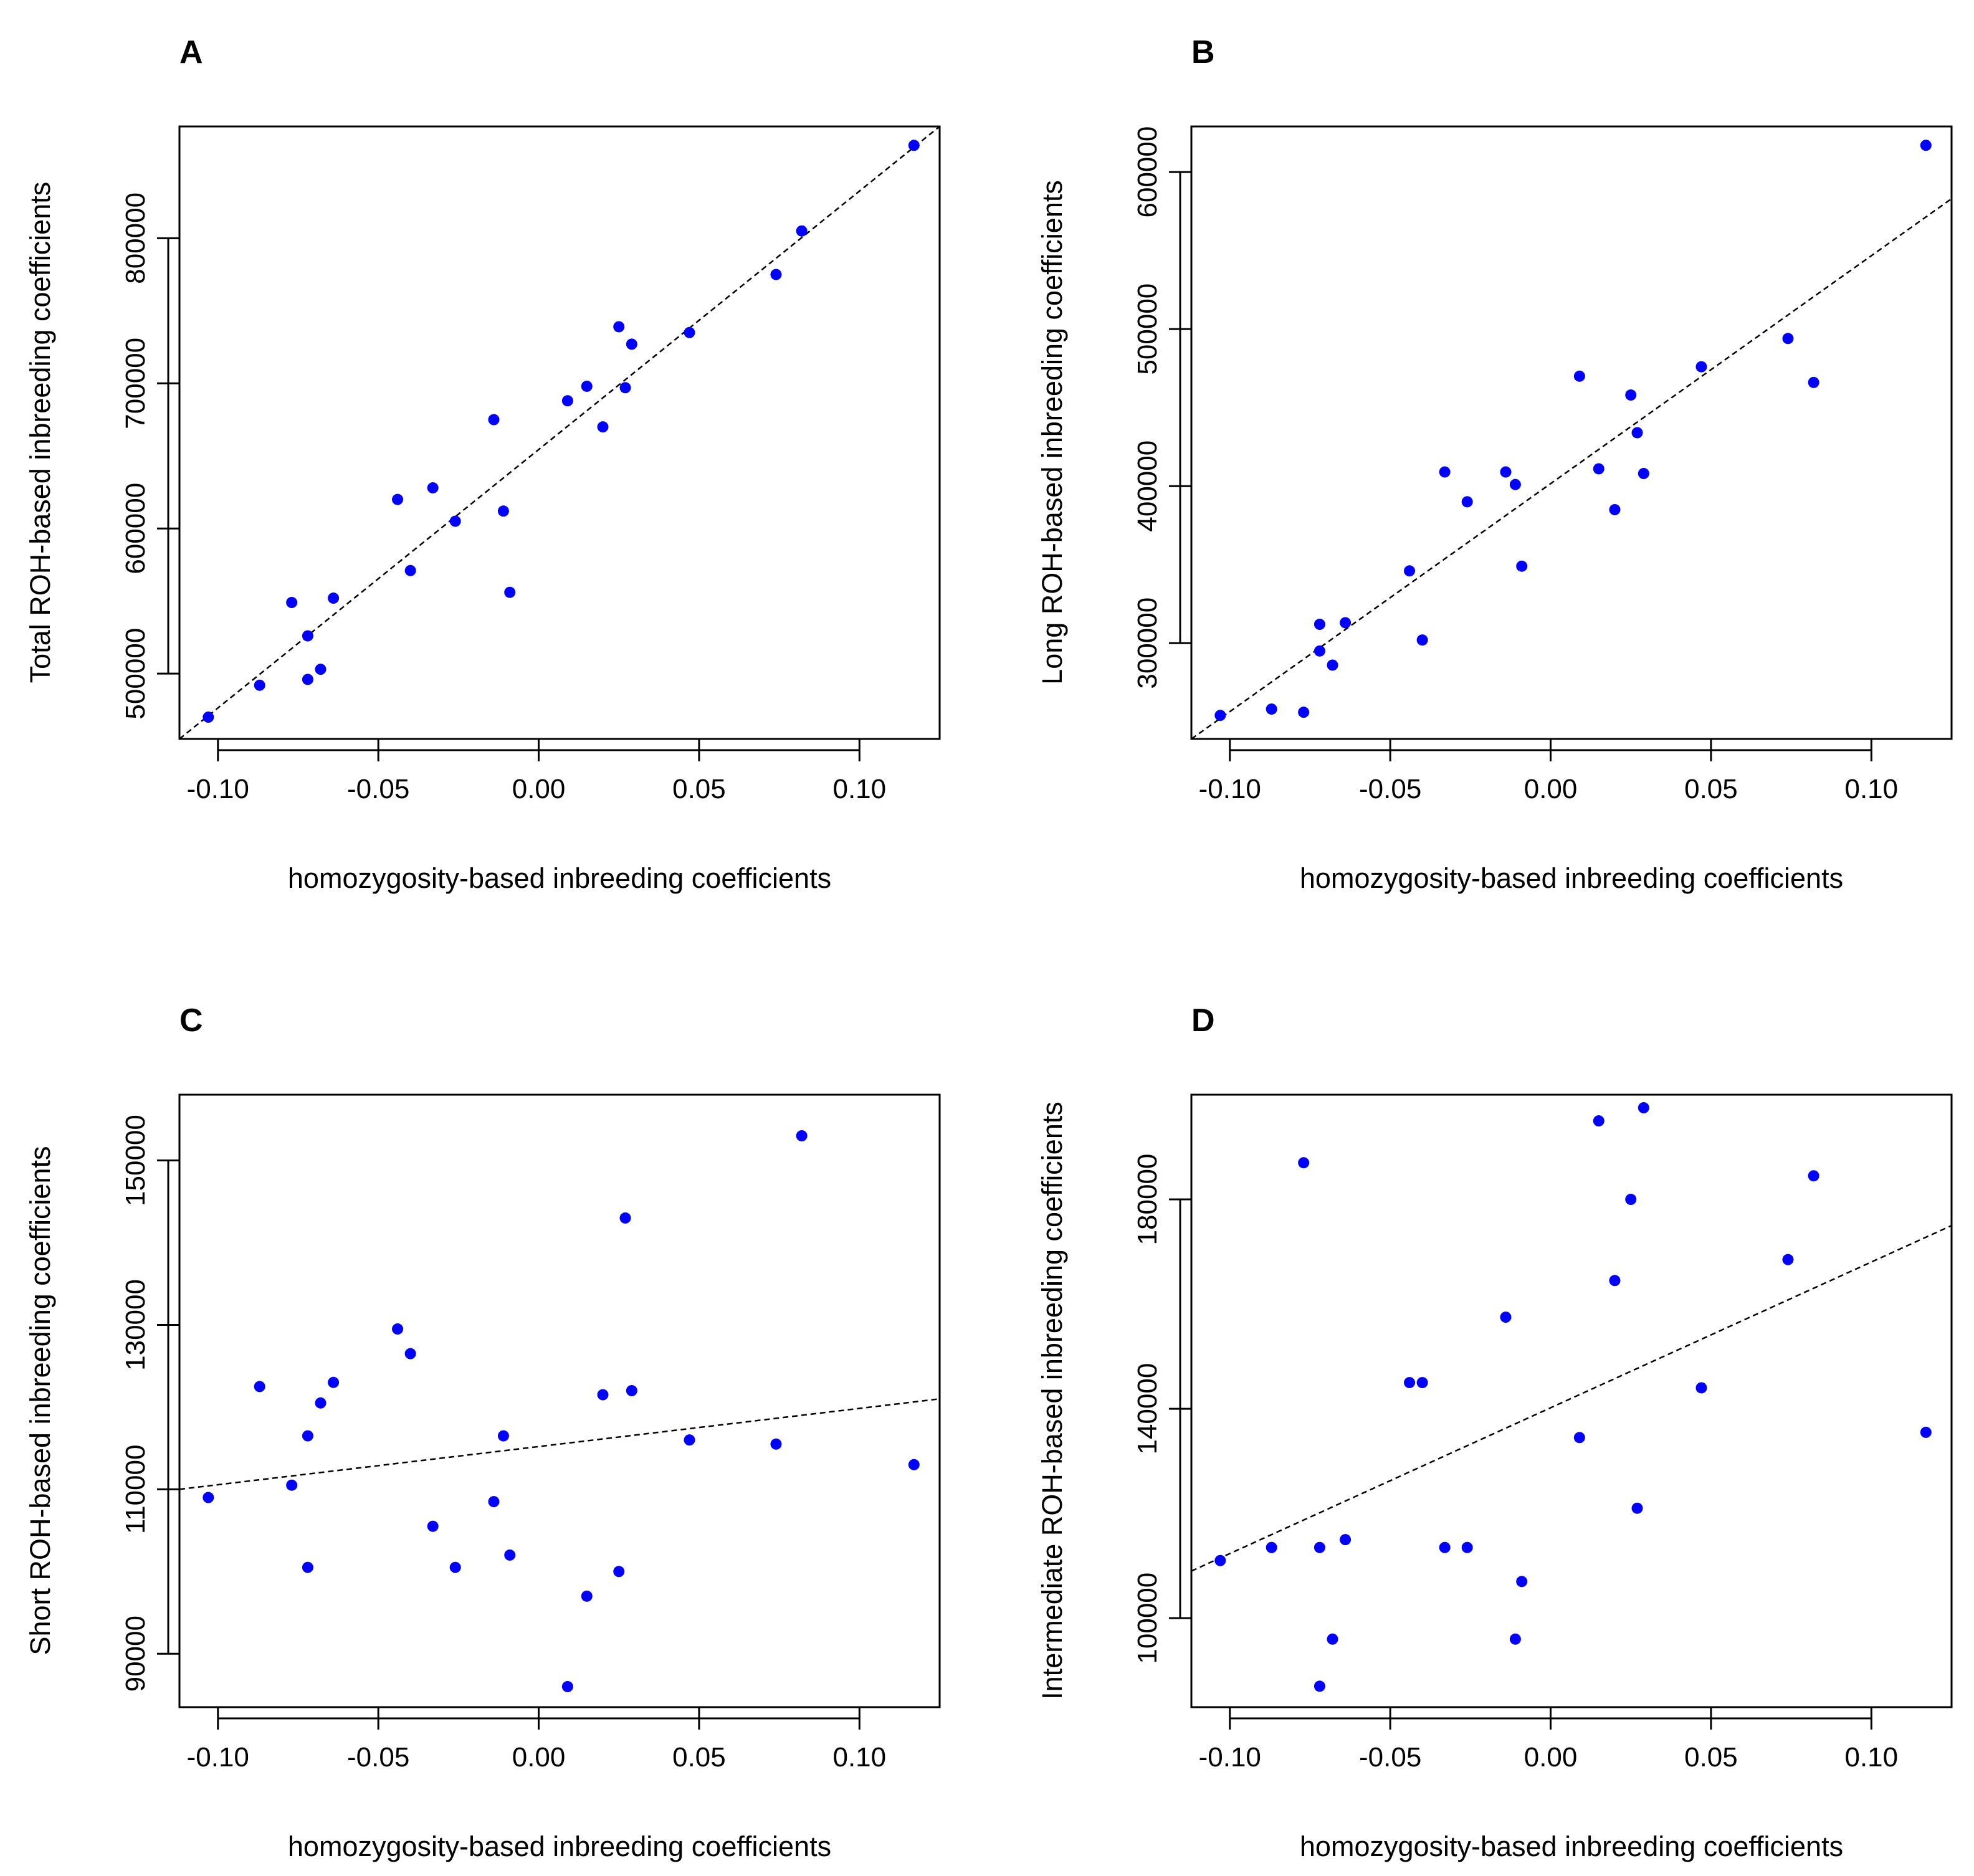  What do you see at coordinates (135, 1160) in the screenshot?
I see `y-tick-label: 150000` at bounding box center [135, 1160].